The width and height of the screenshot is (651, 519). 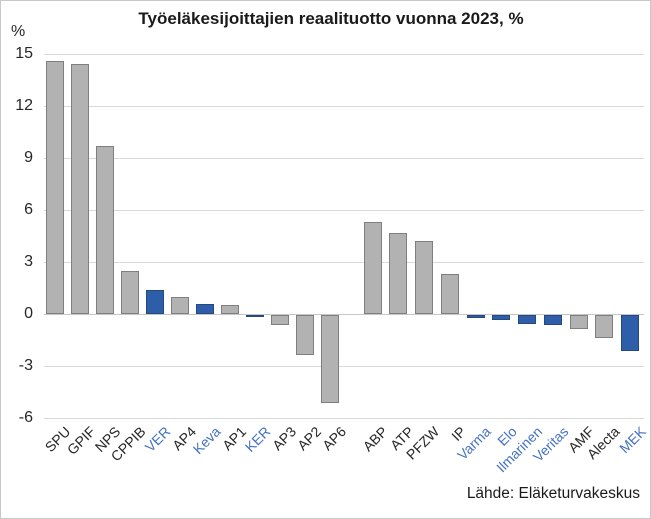 I want to click on bar-KER, so click(x=255, y=316).